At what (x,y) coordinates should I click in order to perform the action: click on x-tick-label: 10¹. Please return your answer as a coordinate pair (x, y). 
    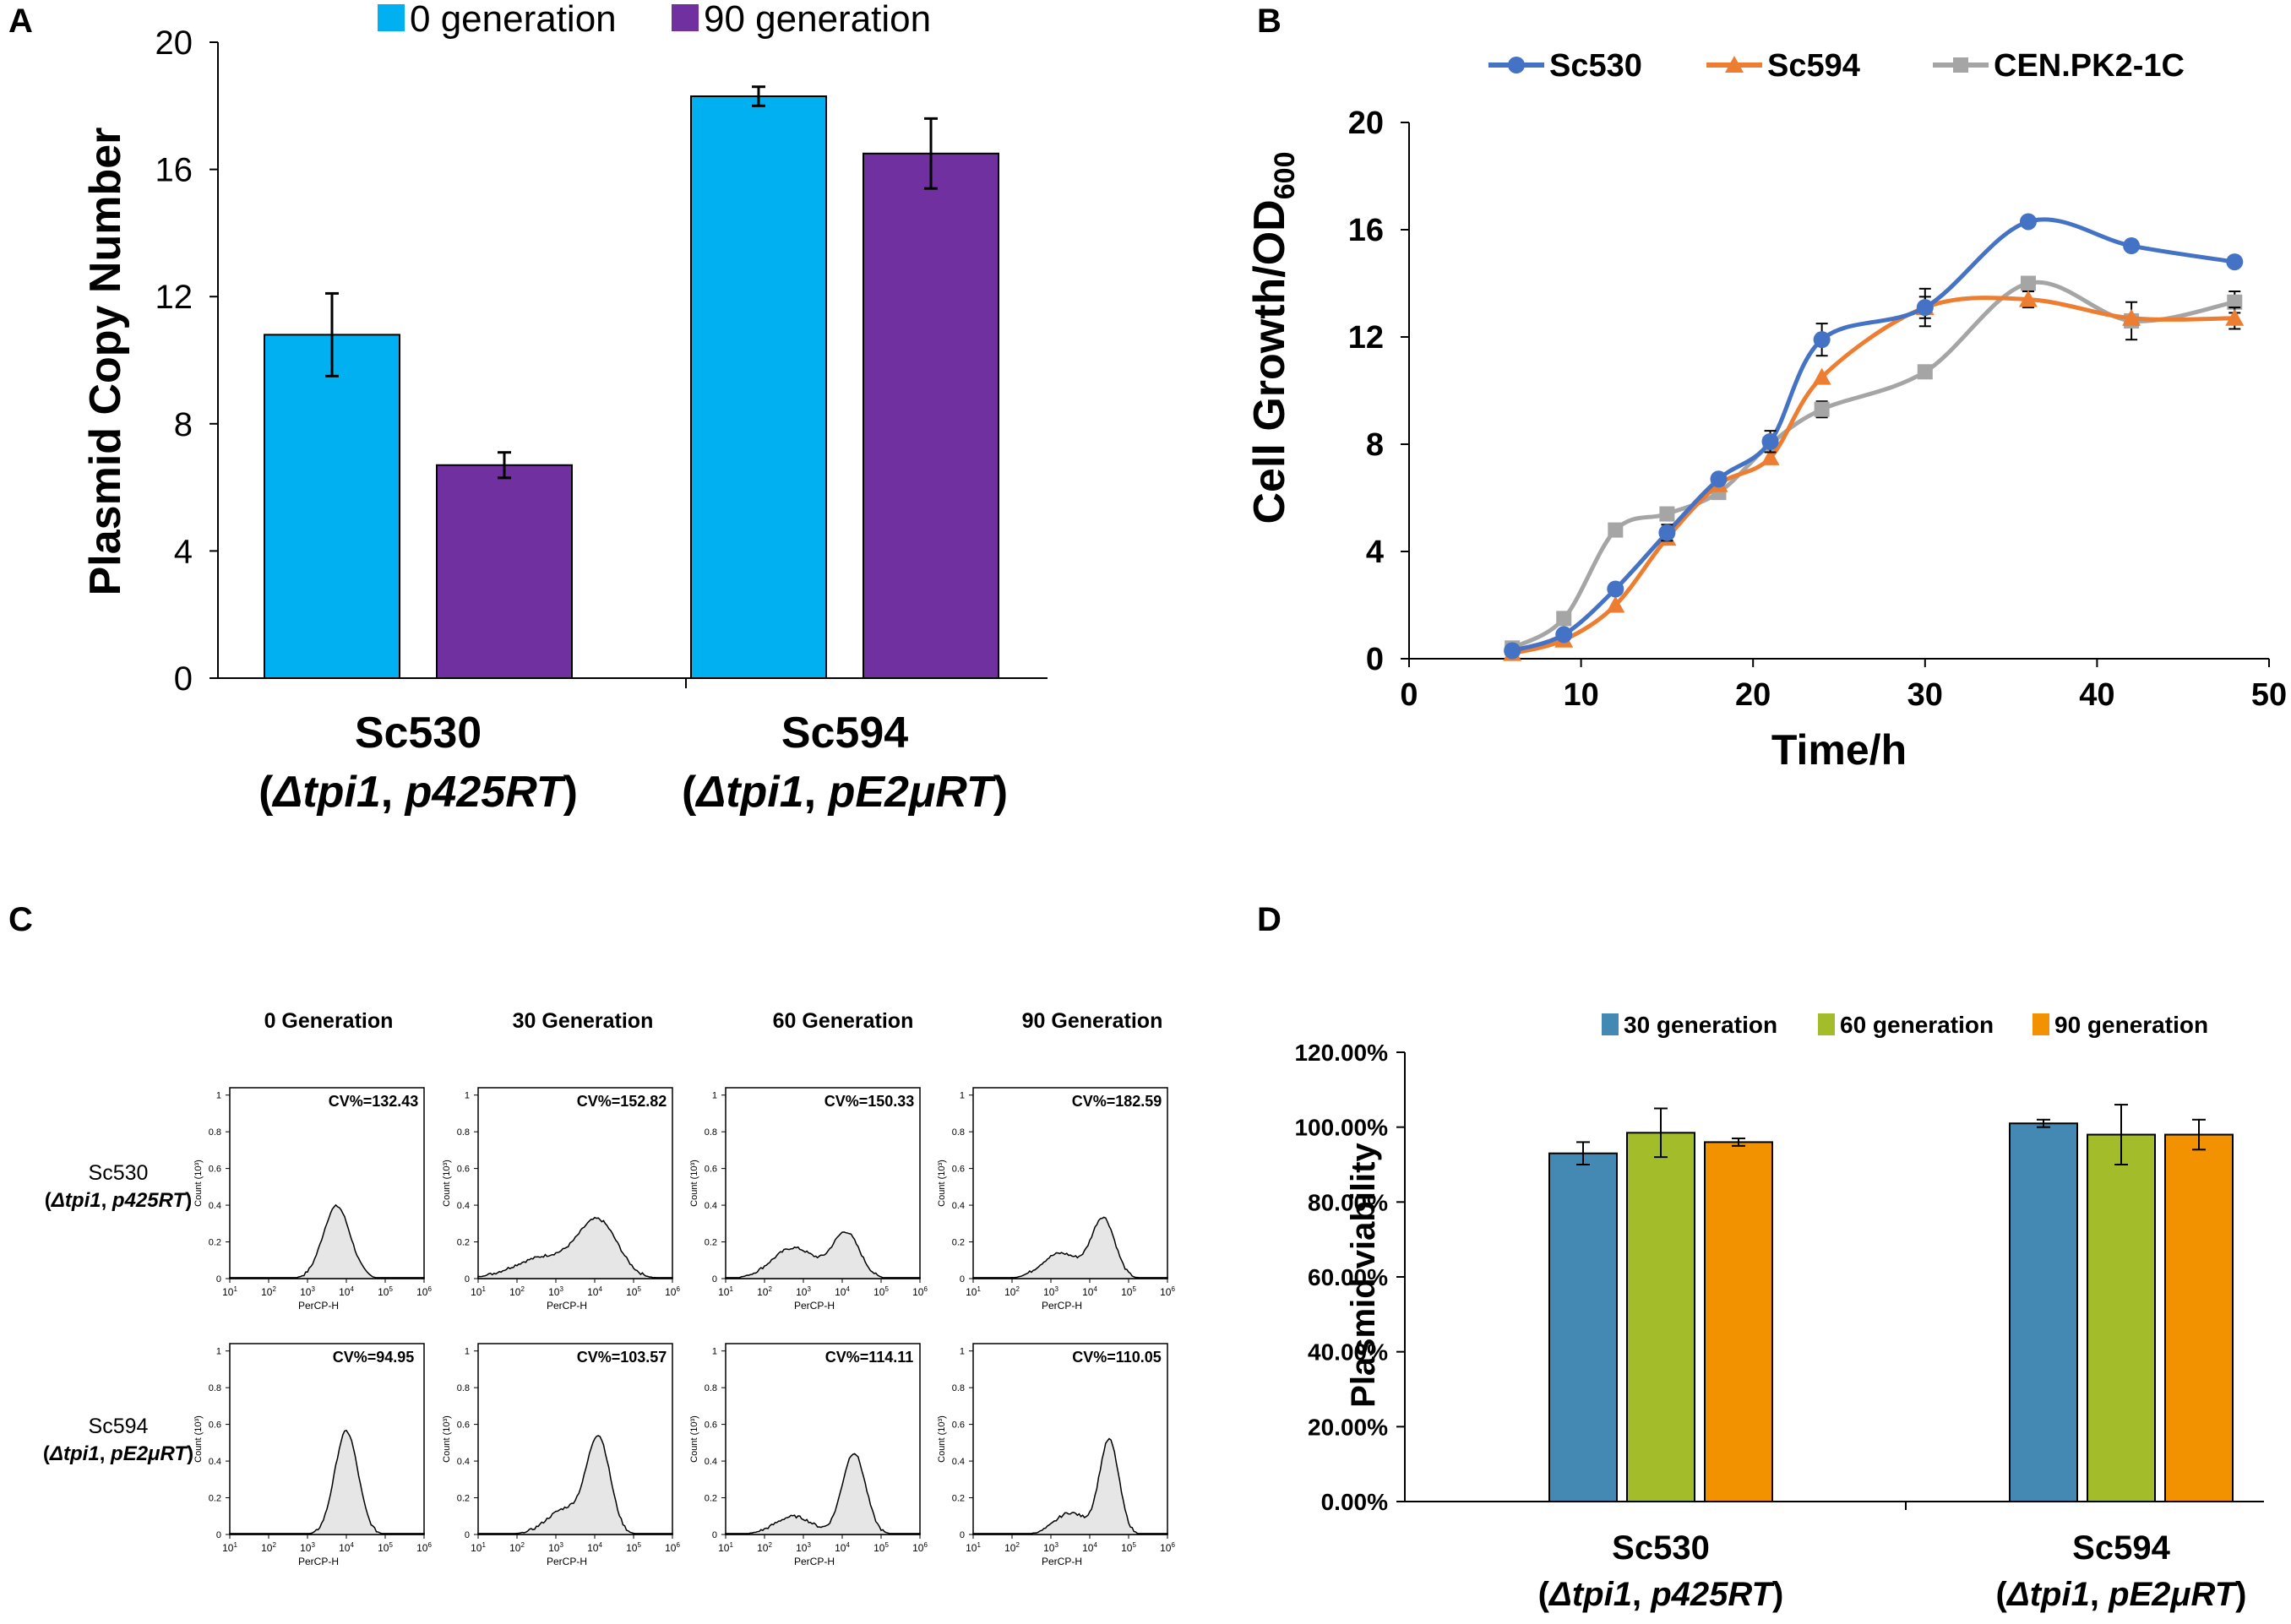
    Looking at the image, I should click on (479, 1291).